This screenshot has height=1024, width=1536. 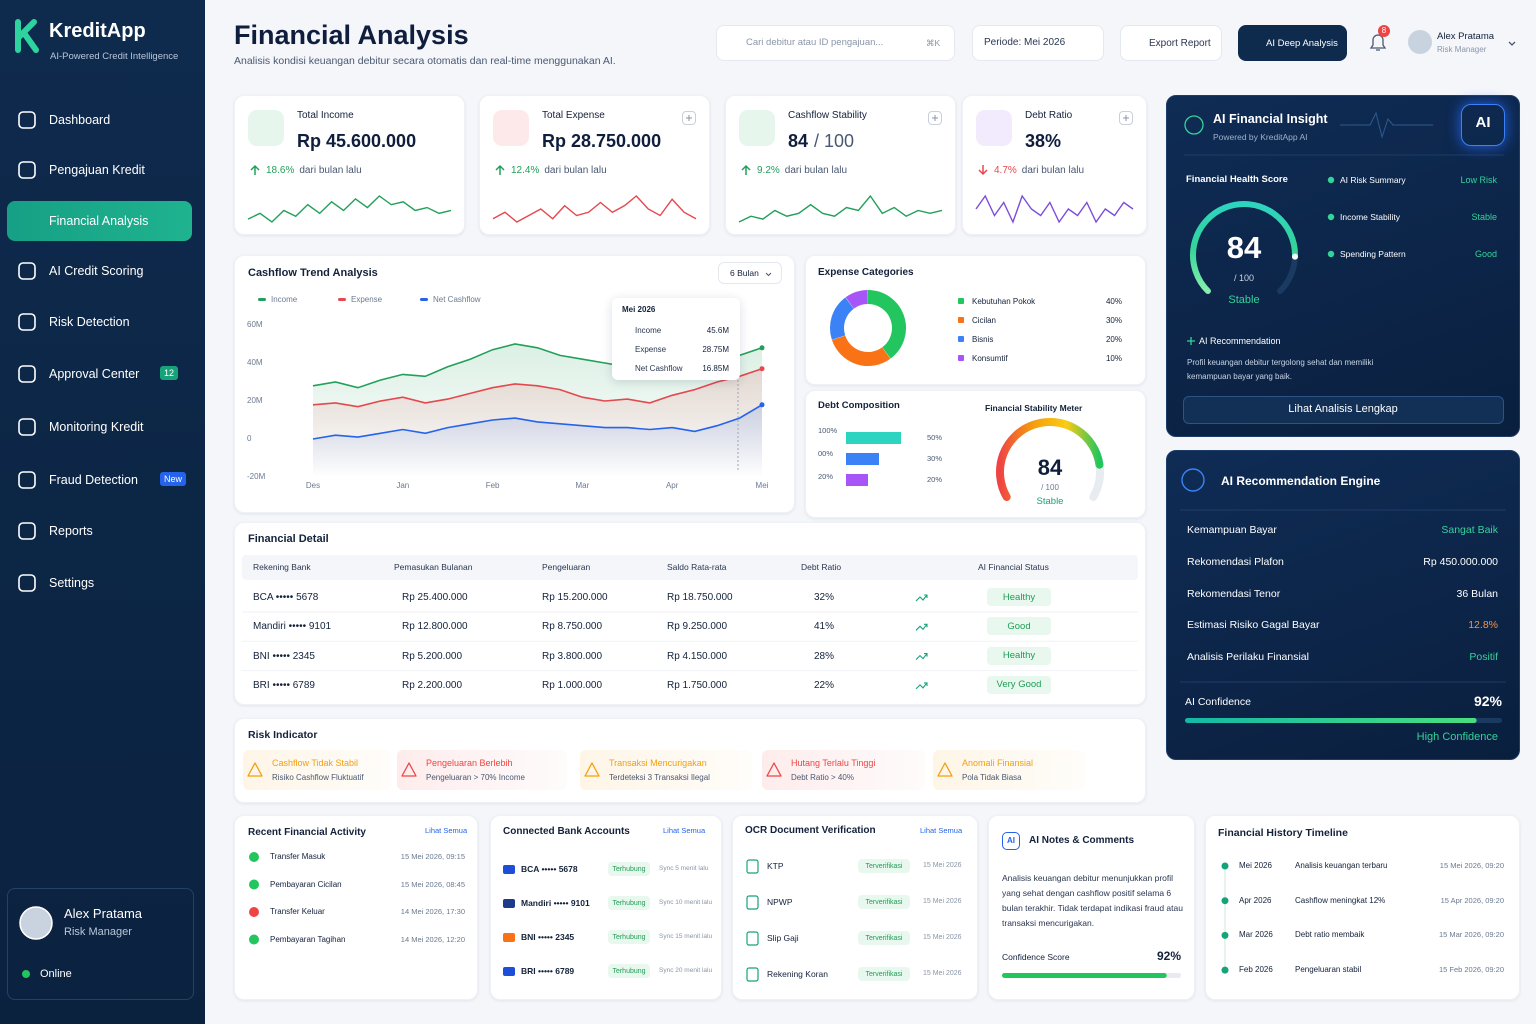 I want to click on ai-deep-button, so click(x=1292, y=43).